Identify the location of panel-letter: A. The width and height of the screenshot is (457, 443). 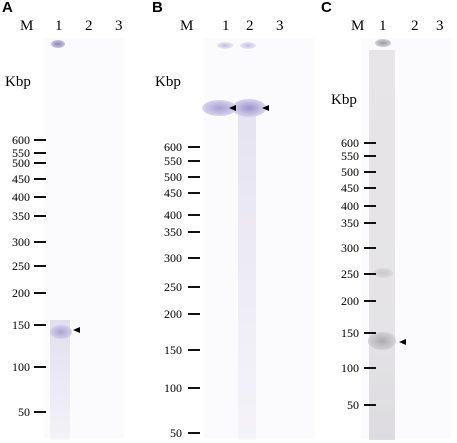
(7, 8).